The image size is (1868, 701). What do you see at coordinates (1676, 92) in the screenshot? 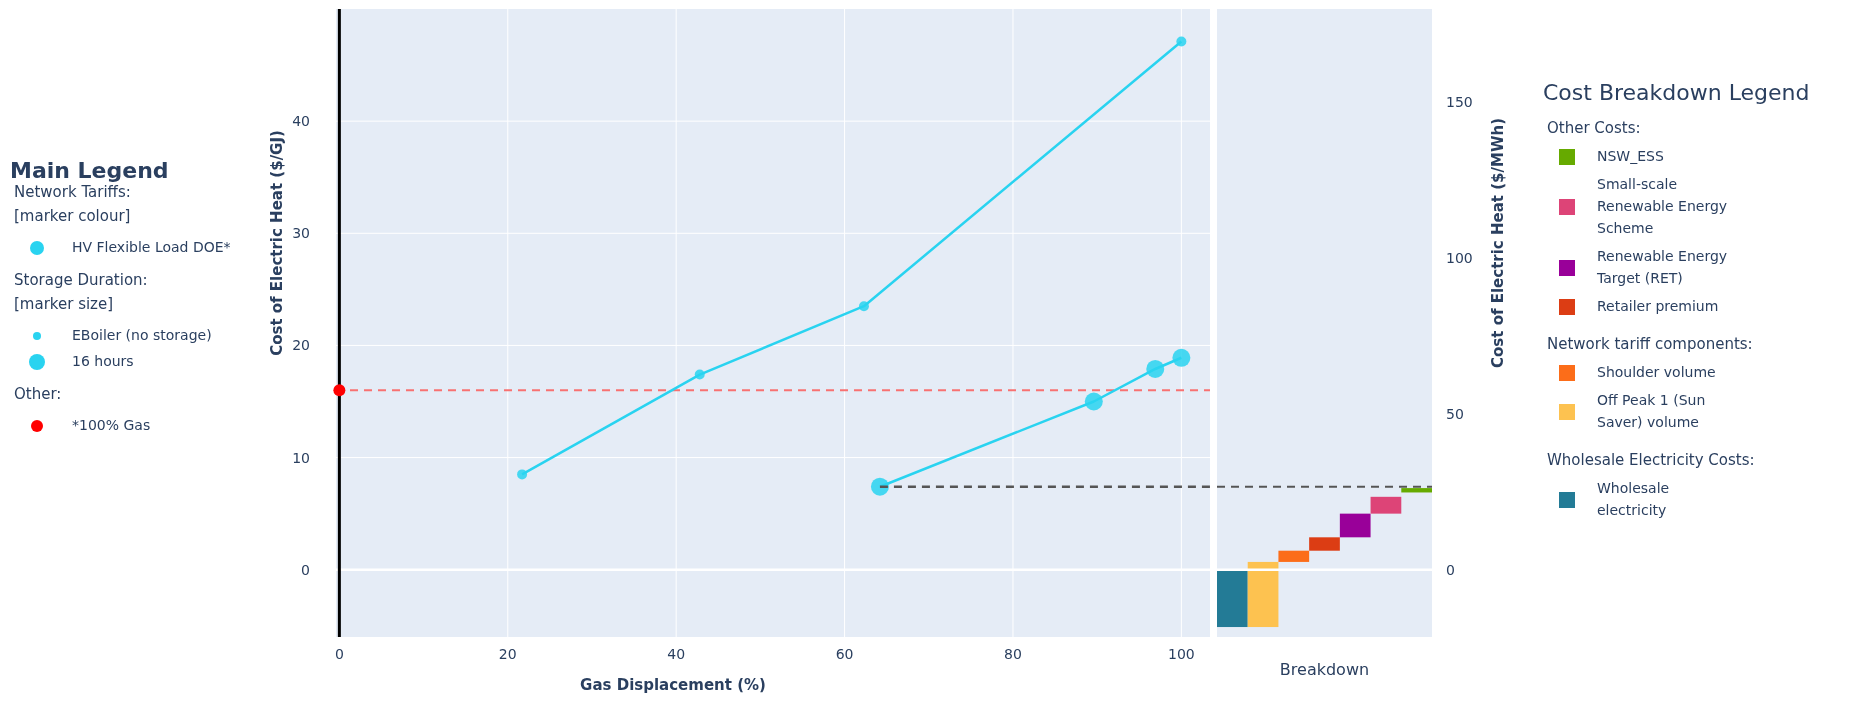
I see `legend-title: Cost Breakdown Legend` at bounding box center [1676, 92].